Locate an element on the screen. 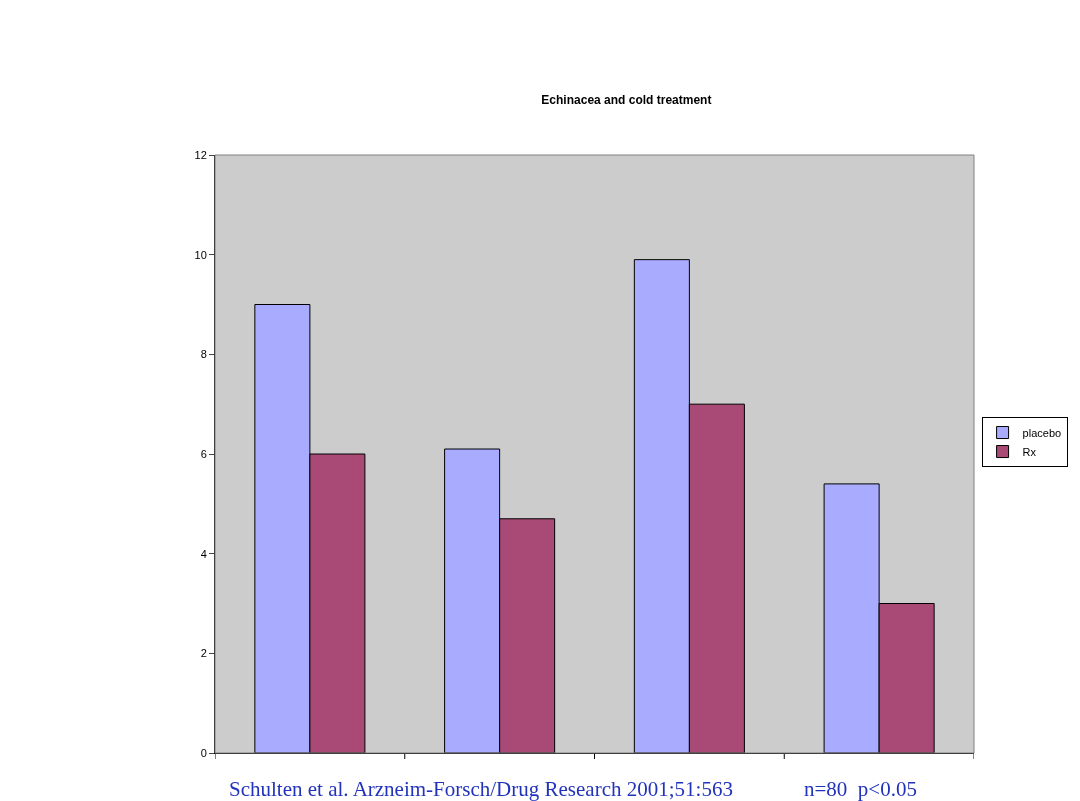  y-tick-label: 10 is located at coordinates (200, 254).